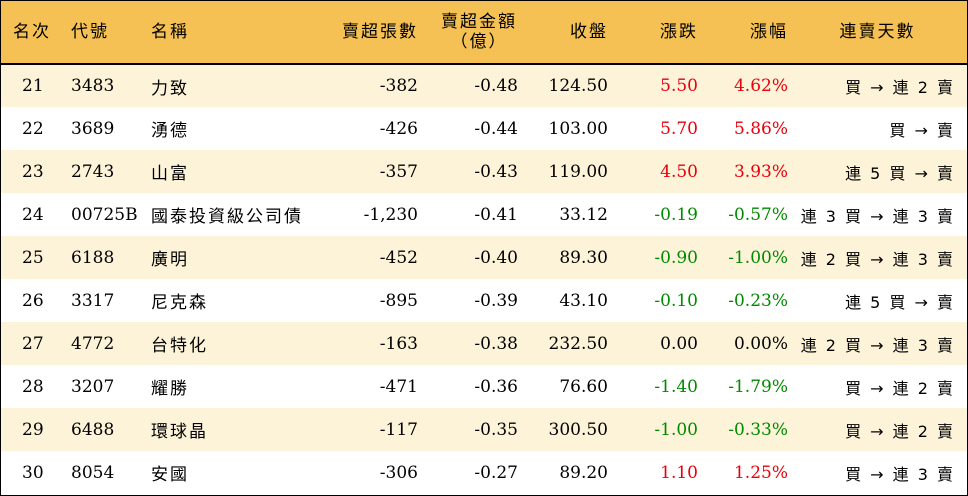 This screenshot has height=496, width=968. I want to click on change-pct-cell: -0.33%, so click(758, 429).